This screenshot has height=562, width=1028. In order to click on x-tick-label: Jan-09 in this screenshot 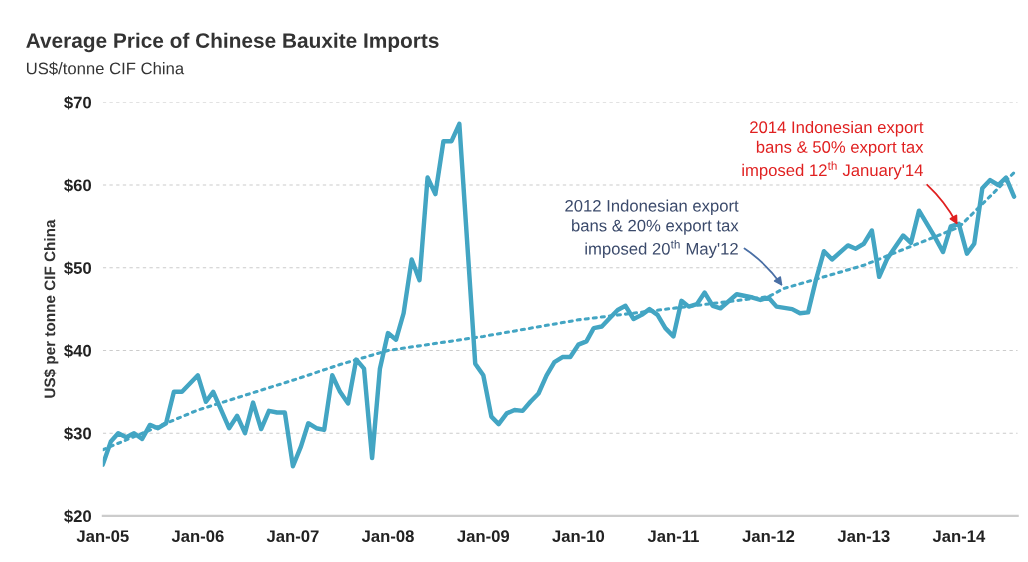, I will do `click(483, 536)`.